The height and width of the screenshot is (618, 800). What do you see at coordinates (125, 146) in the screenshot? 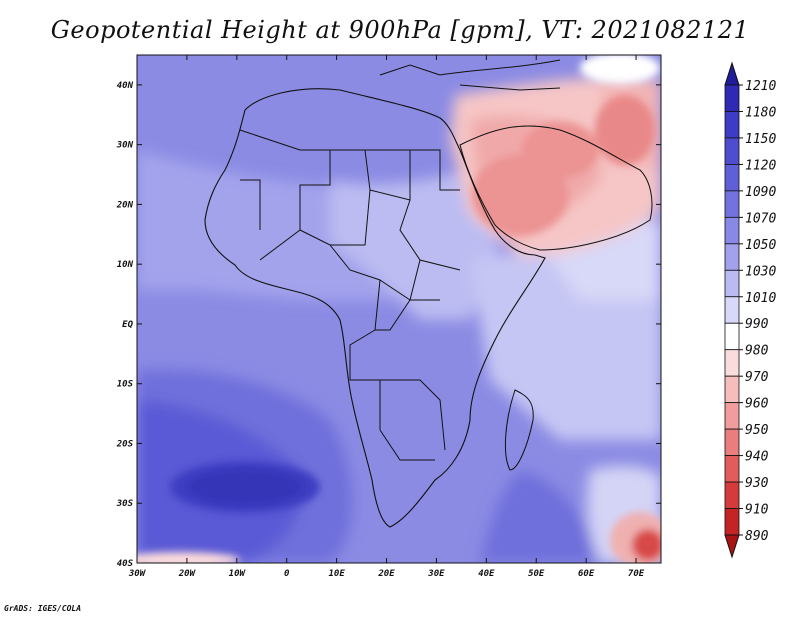
I see `y-tick-label: 30N` at bounding box center [125, 146].